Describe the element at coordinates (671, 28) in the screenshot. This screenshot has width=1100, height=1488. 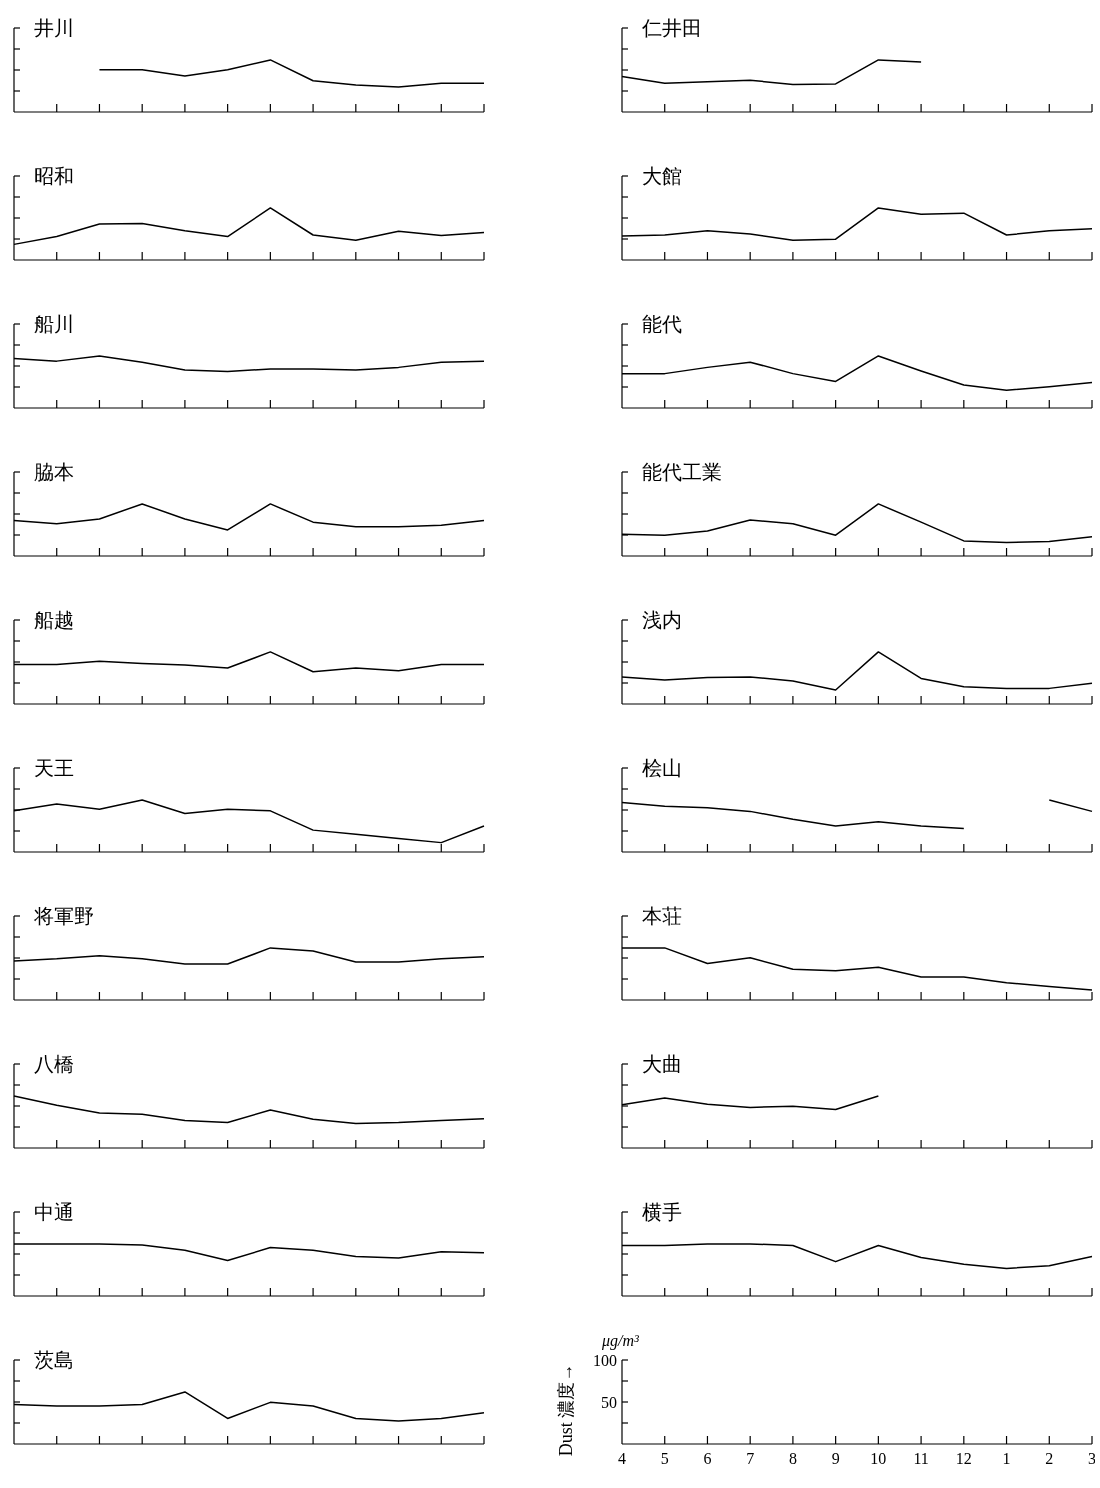
I see `chart-title: 仁井田` at that location.